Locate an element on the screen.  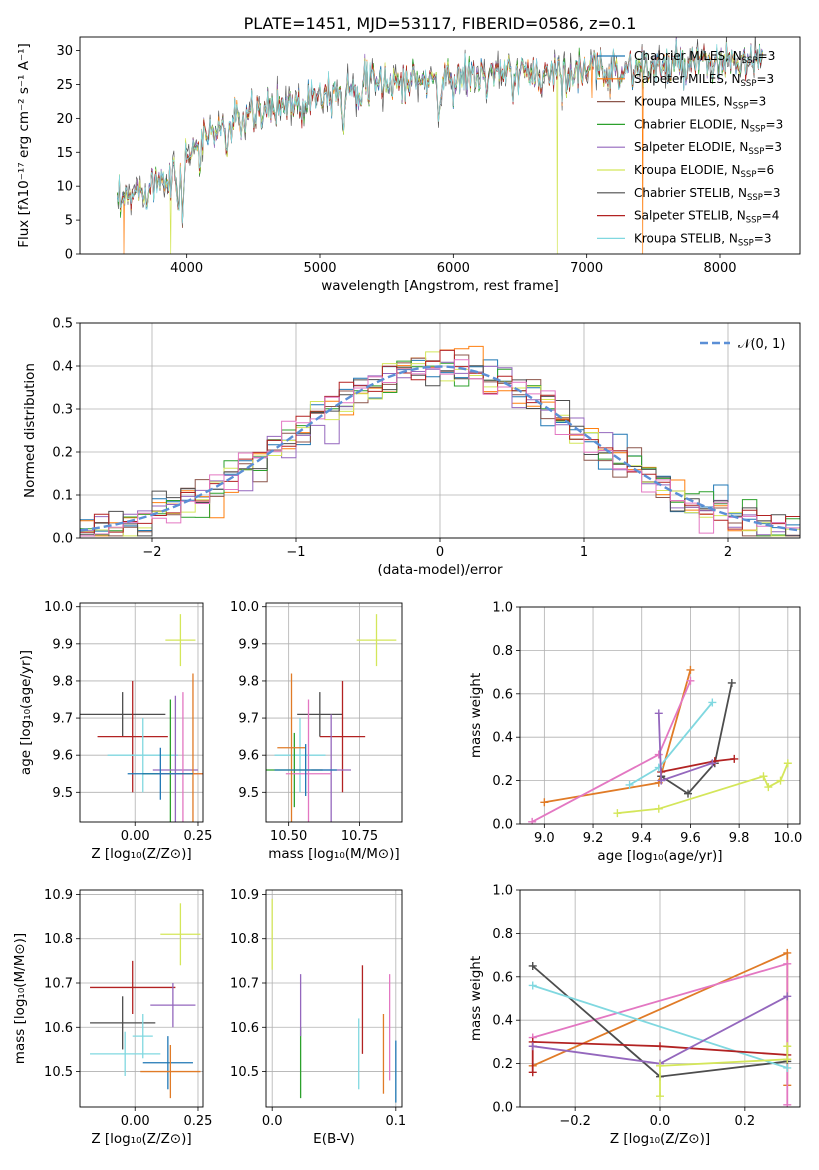
legend-text-tail: =6 is located at coordinates (765, 170).